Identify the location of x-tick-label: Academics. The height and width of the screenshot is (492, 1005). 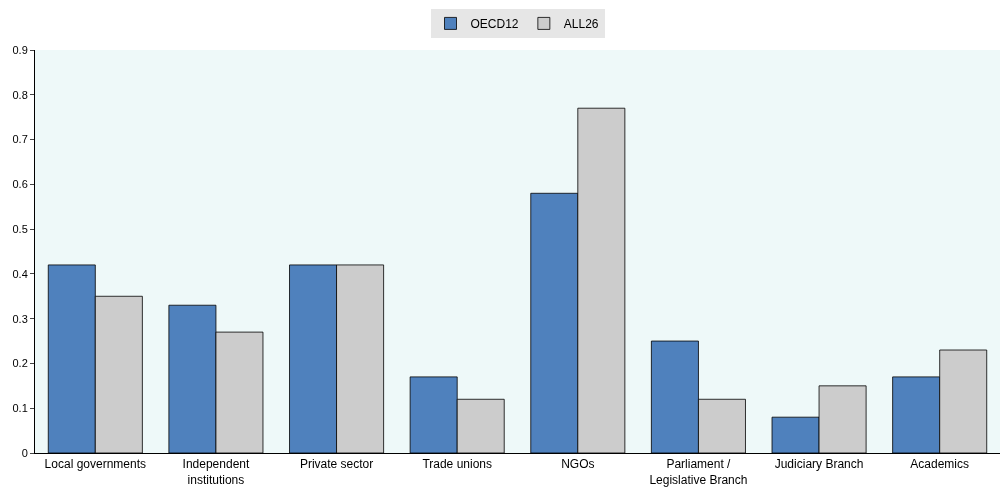
(940, 464).